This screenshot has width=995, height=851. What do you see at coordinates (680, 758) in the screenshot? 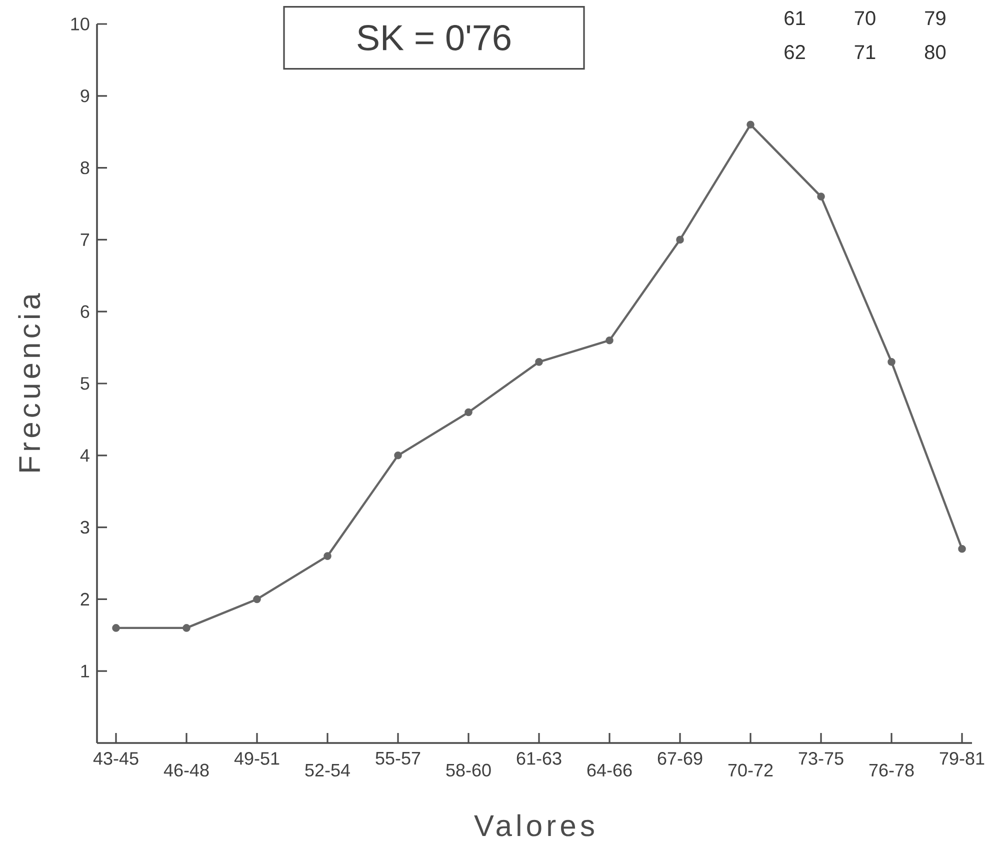
I see `x-tick-label: 67-69` at bounding box center [680, 758].